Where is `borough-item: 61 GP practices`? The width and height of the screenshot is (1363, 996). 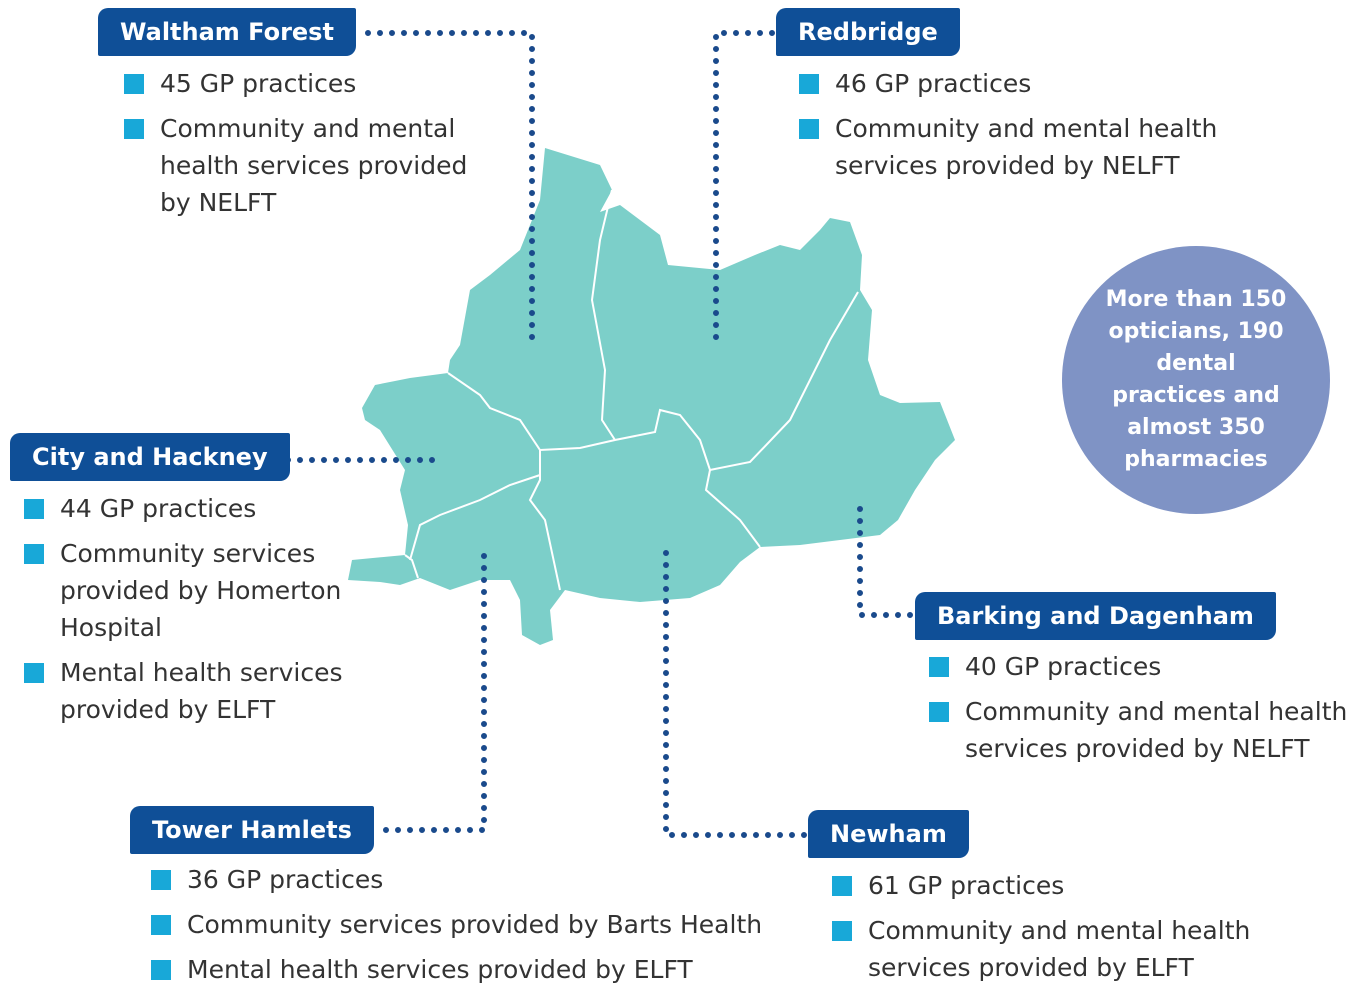
borough-item: 61 GP practices is located at coordinates (1050, 885).